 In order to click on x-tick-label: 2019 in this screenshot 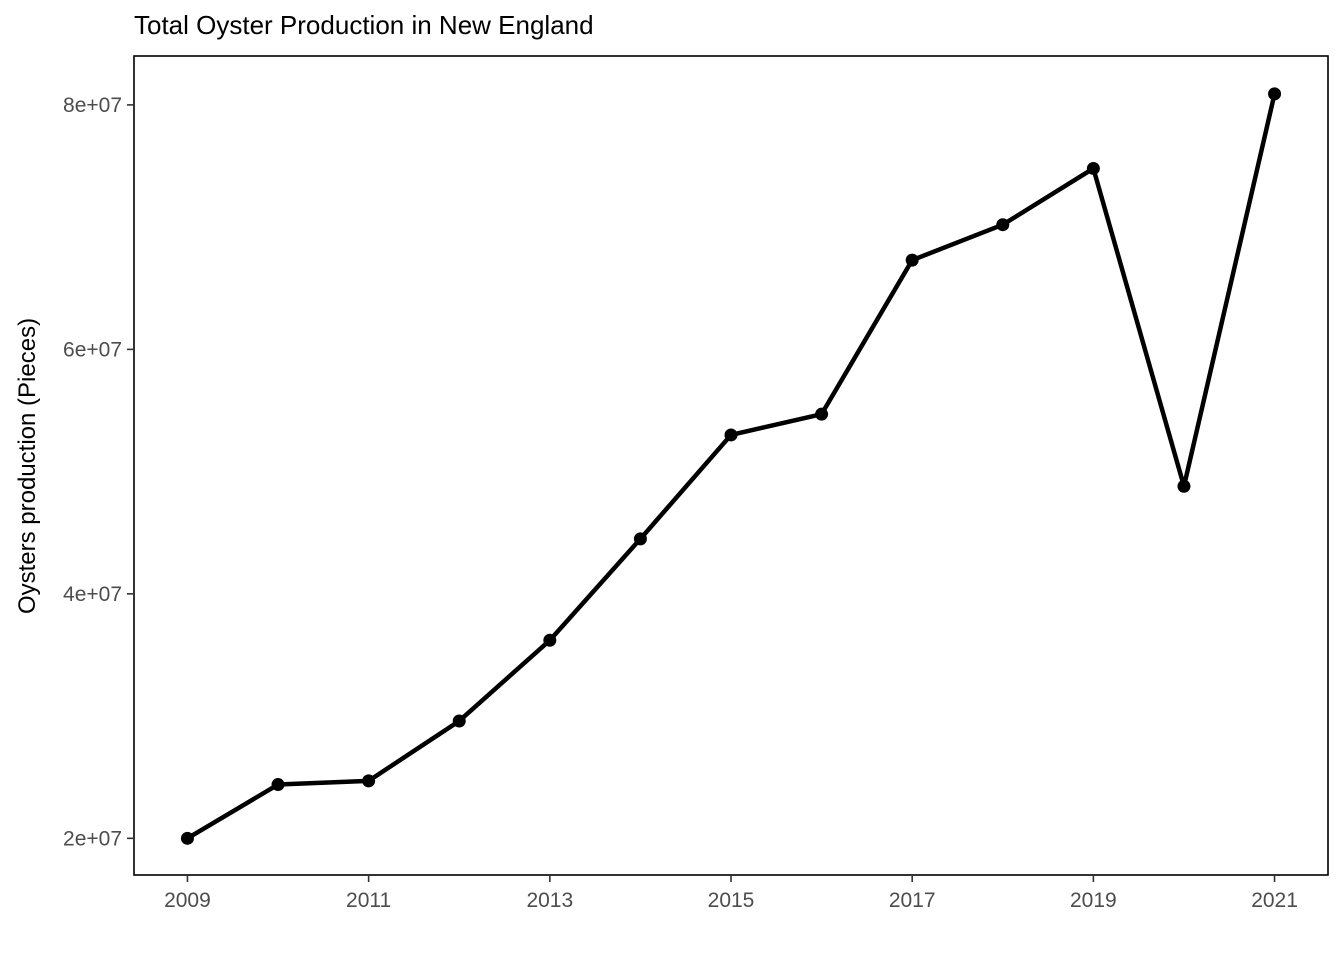, I will do `click(1093, 900)`.